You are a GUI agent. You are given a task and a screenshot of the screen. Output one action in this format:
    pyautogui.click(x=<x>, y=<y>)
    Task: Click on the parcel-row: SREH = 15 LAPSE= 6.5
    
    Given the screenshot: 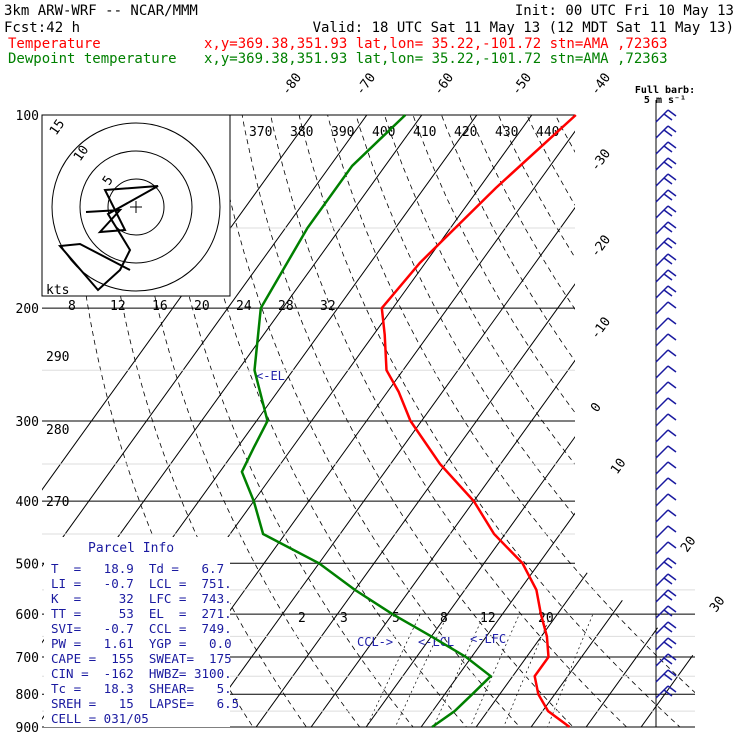 What is the action you would take?
    pyautogui.click(x=145, y=703)
    